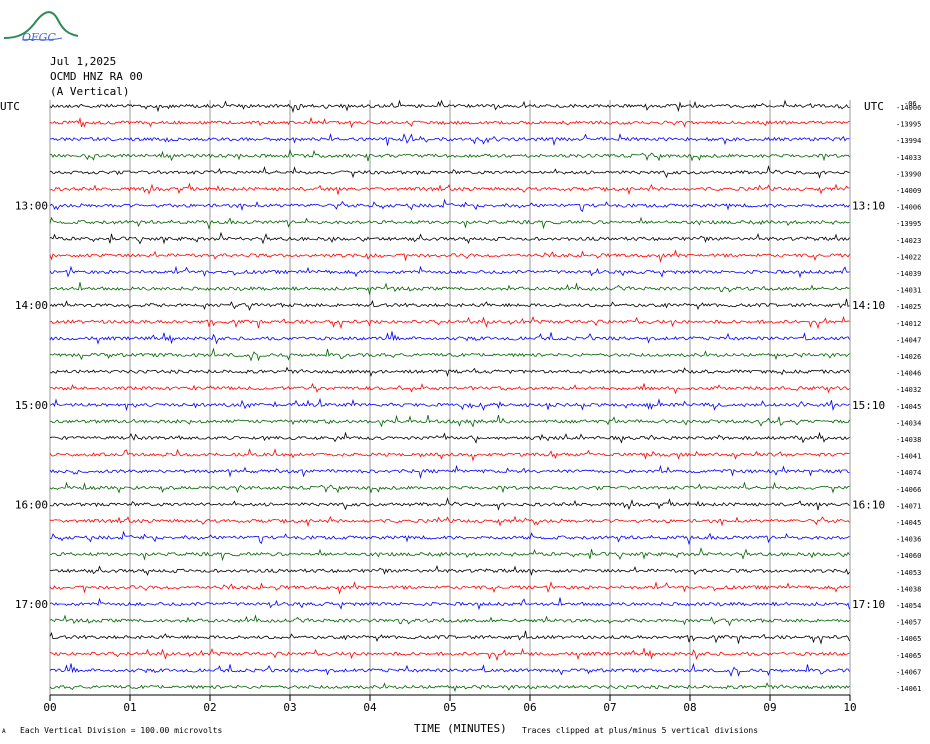  I want to click on trace-offset-label: -14054, so click(908, 606).